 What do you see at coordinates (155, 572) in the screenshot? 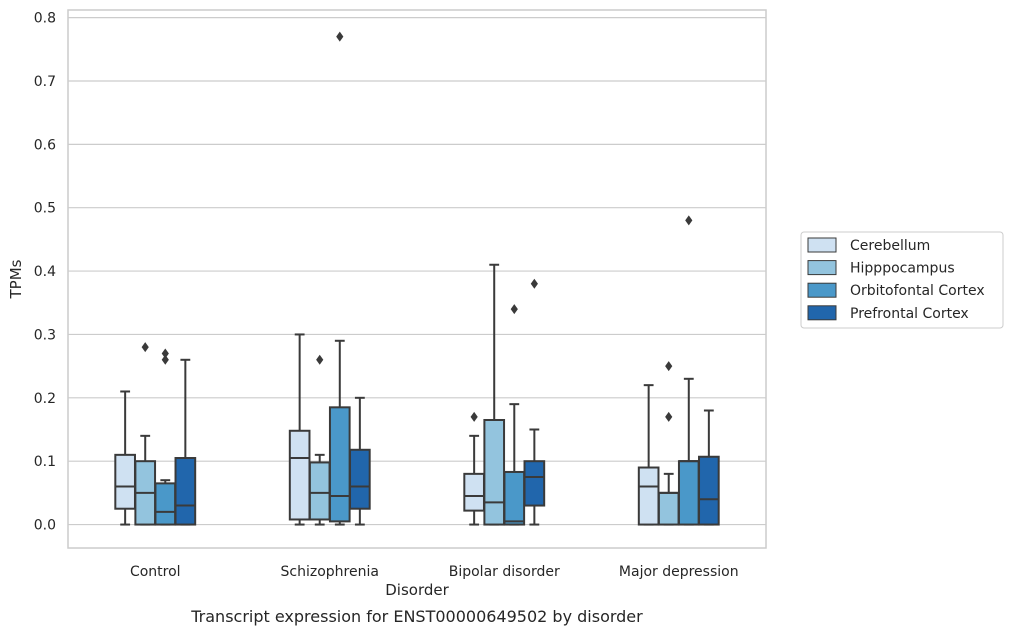
I see `x-tick-label: Control` at bounding box center [155, 572].